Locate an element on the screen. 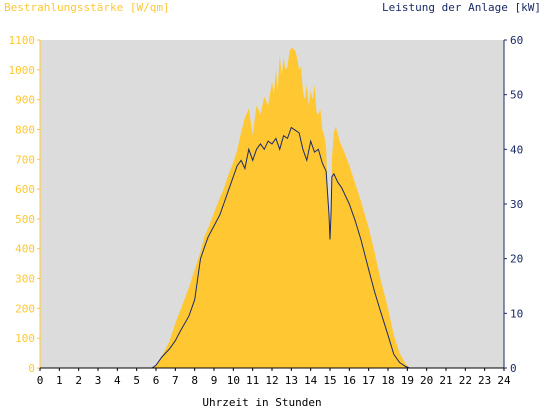 This screenshot has height=408, width=544. x-tick-label: 19 is located at coordinates (407, 380).